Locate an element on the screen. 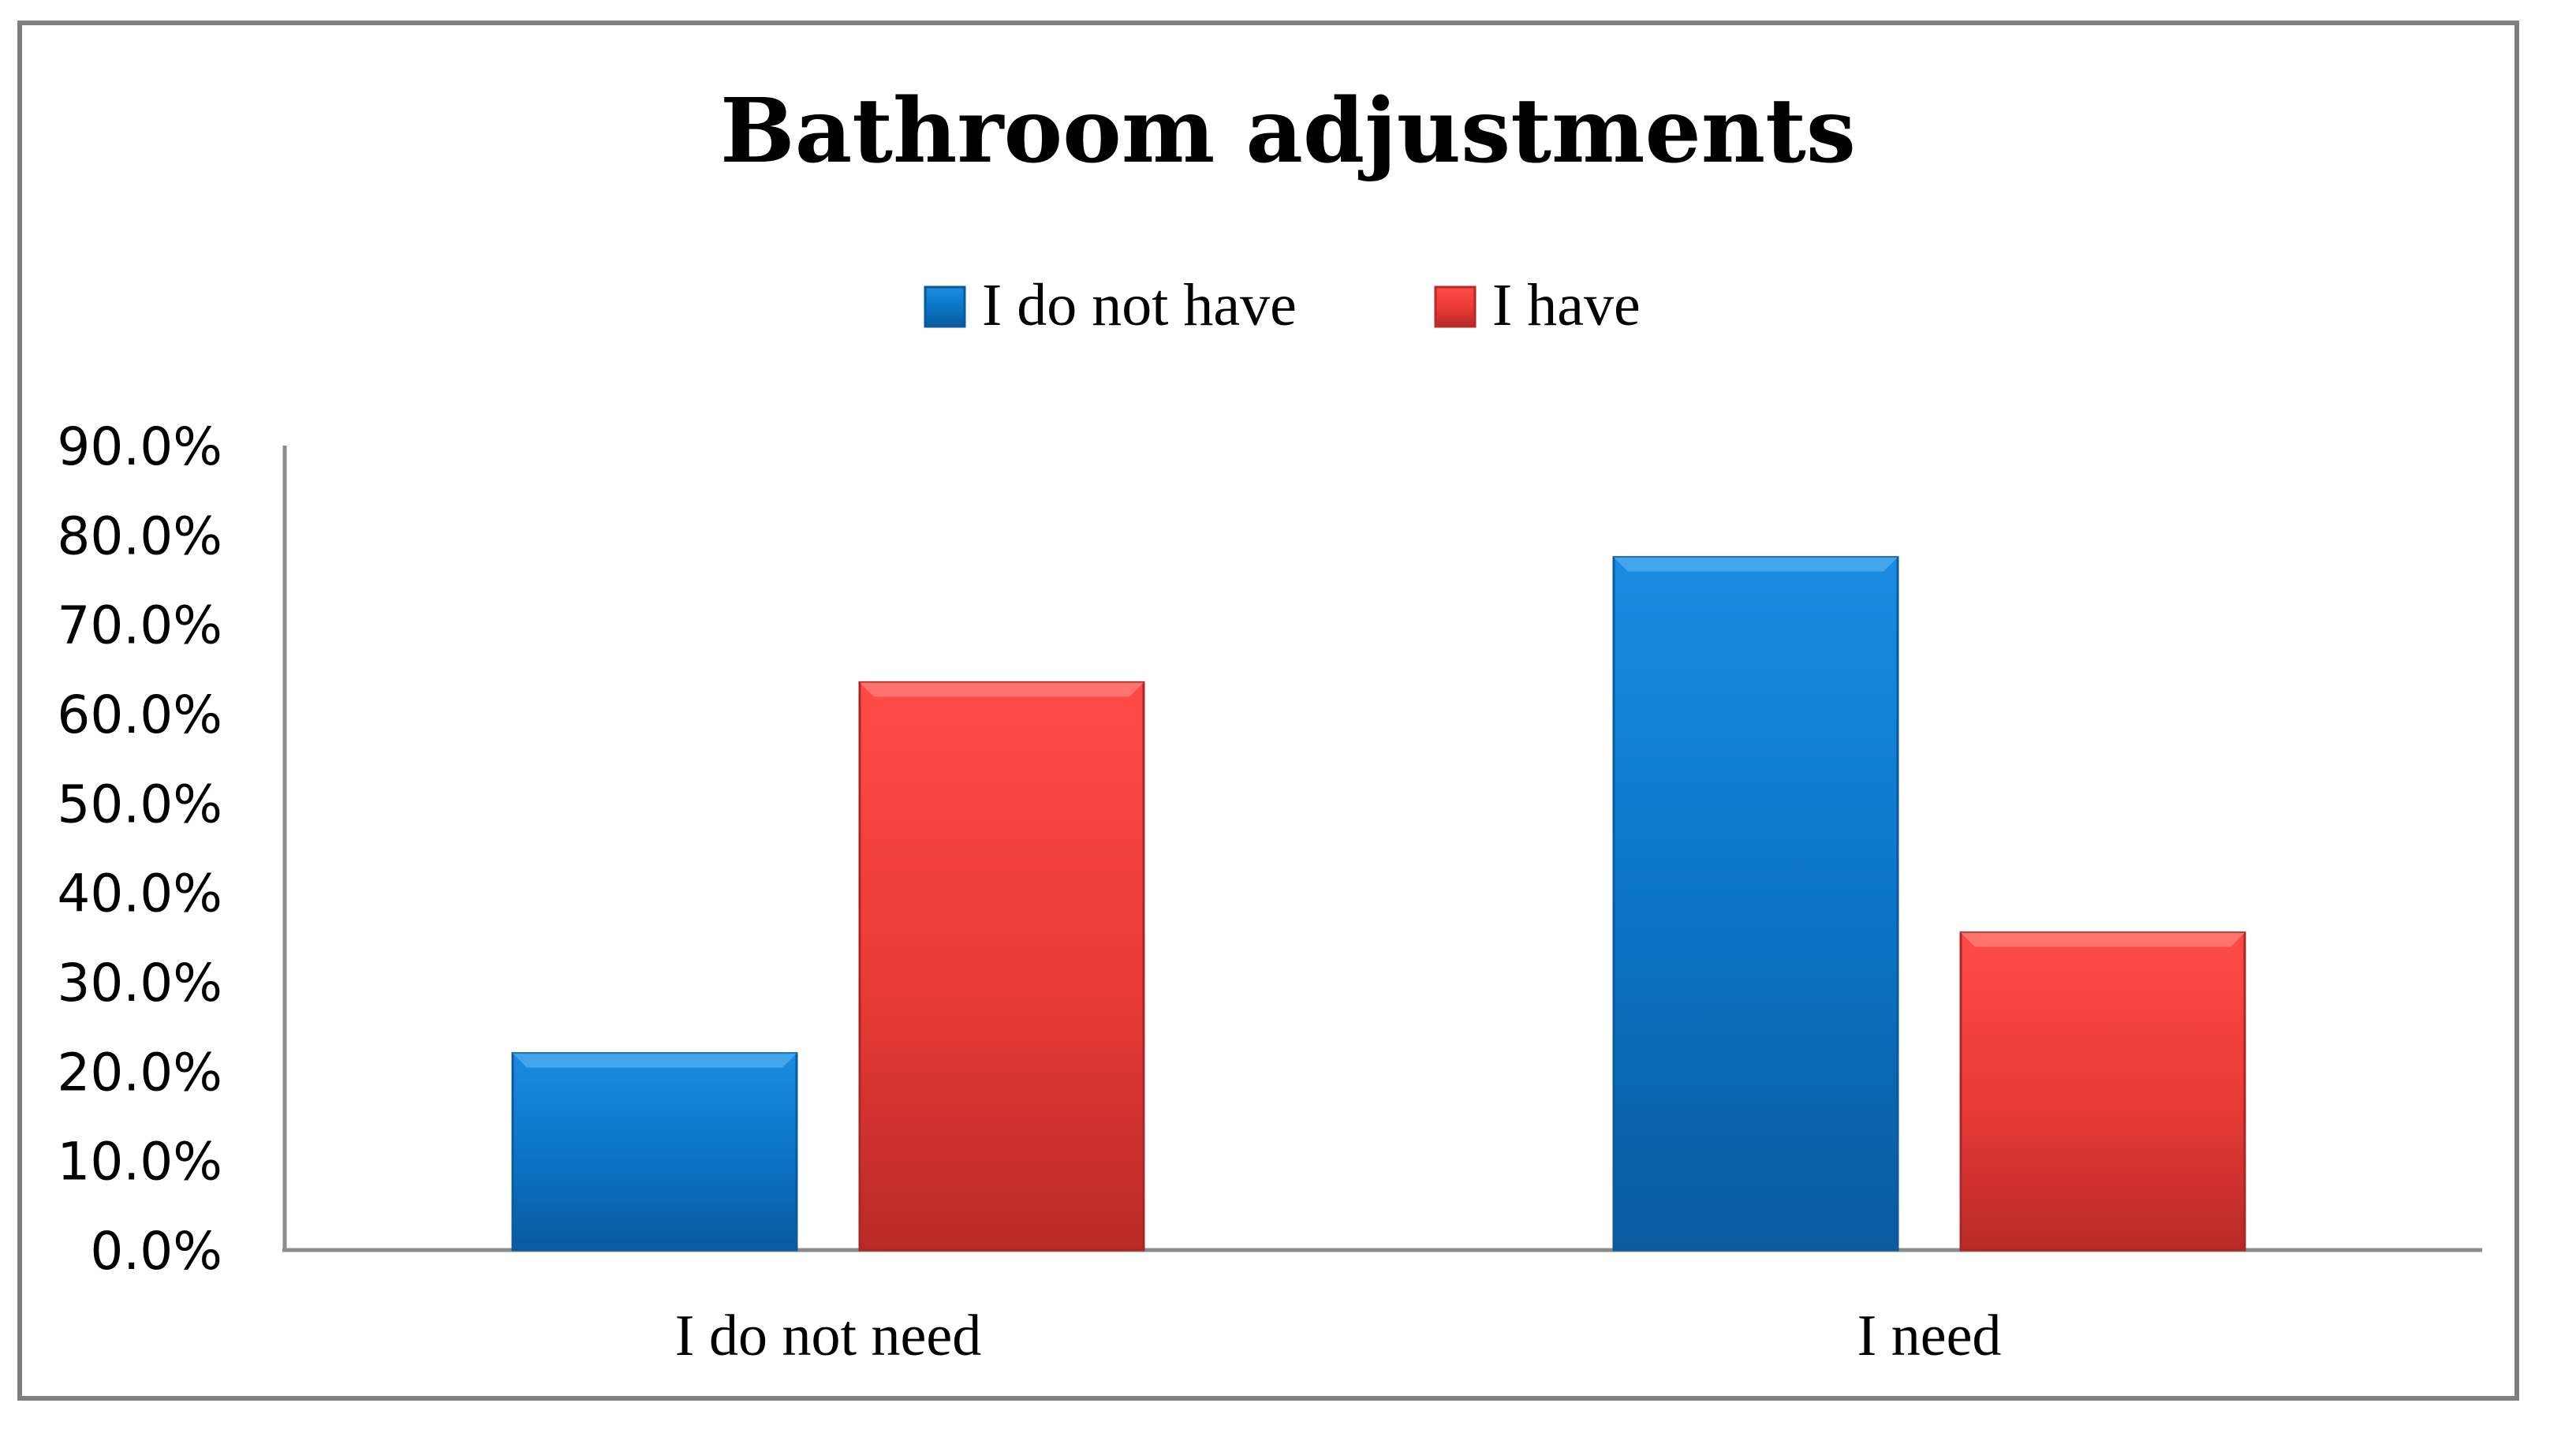 Image resolution: width=2576 pixels, height=1433 pixels. bar-bevel-i-do-not-have-i-need is located at coordinates (1756, 564).